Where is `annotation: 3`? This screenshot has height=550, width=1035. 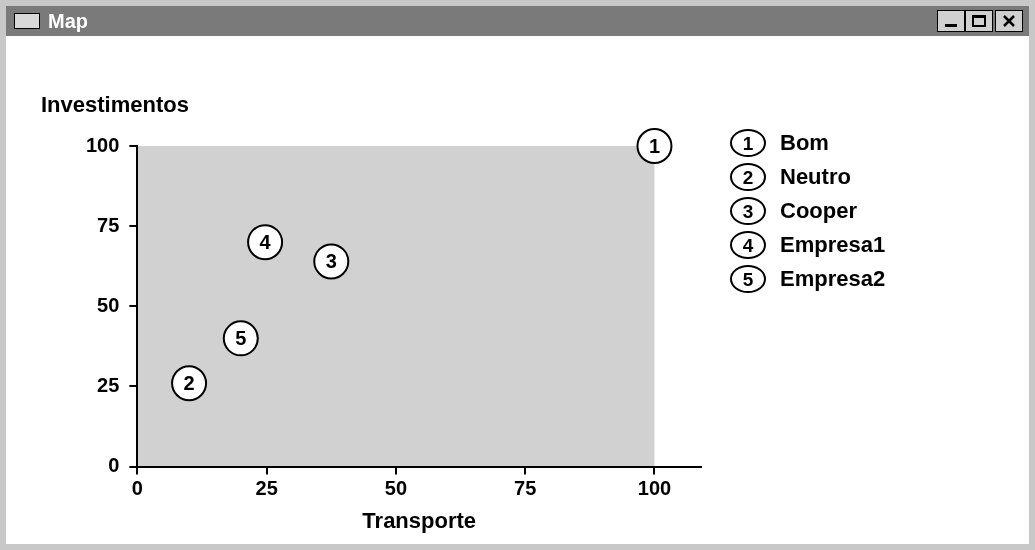
annotation: 3 is located at coordinates (331, 260).